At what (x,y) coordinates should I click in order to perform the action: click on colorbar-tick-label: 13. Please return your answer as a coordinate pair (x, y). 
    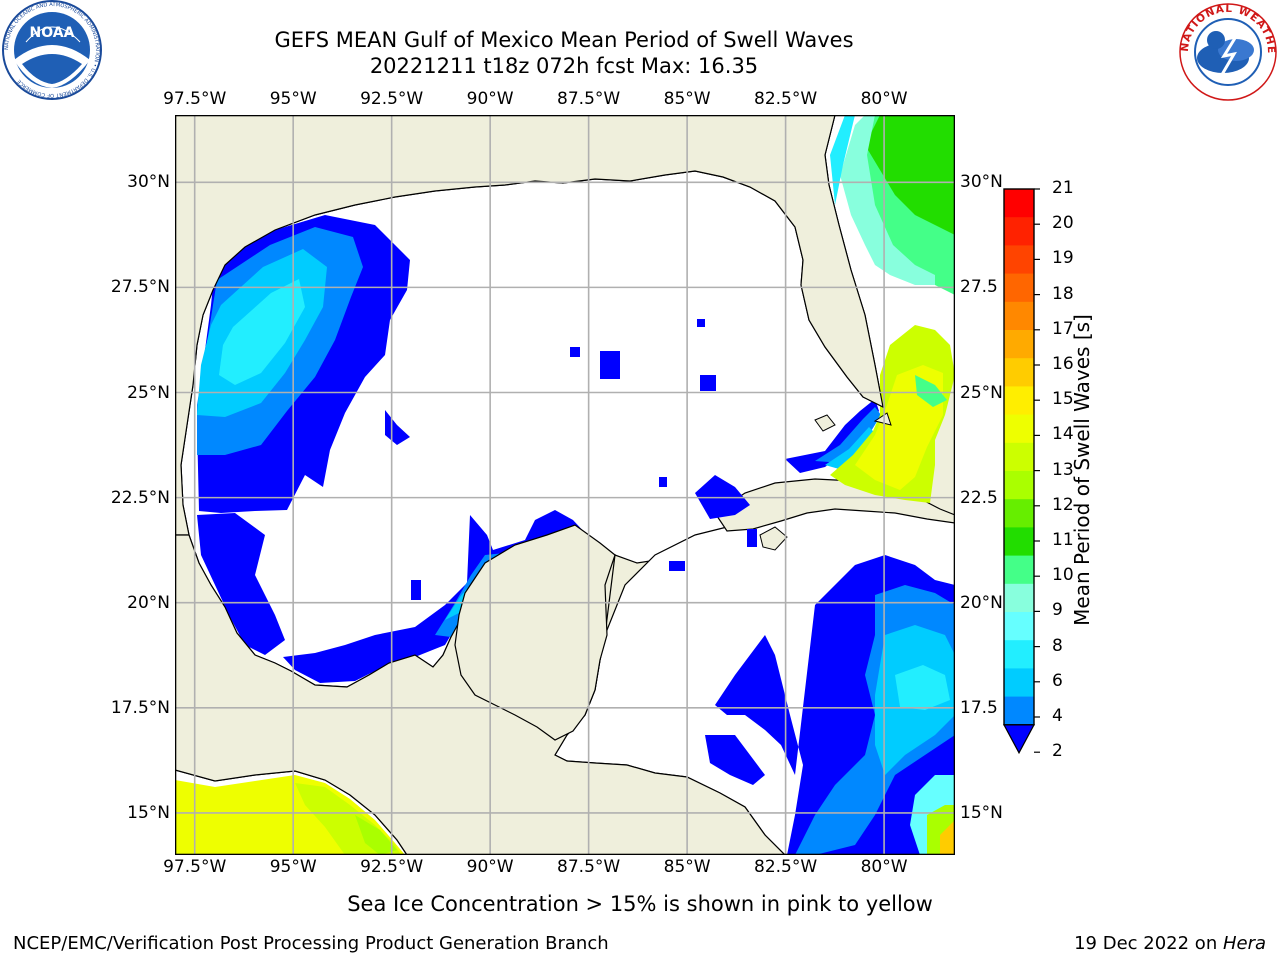
    Looking at the image, I should click on (1063, 469).